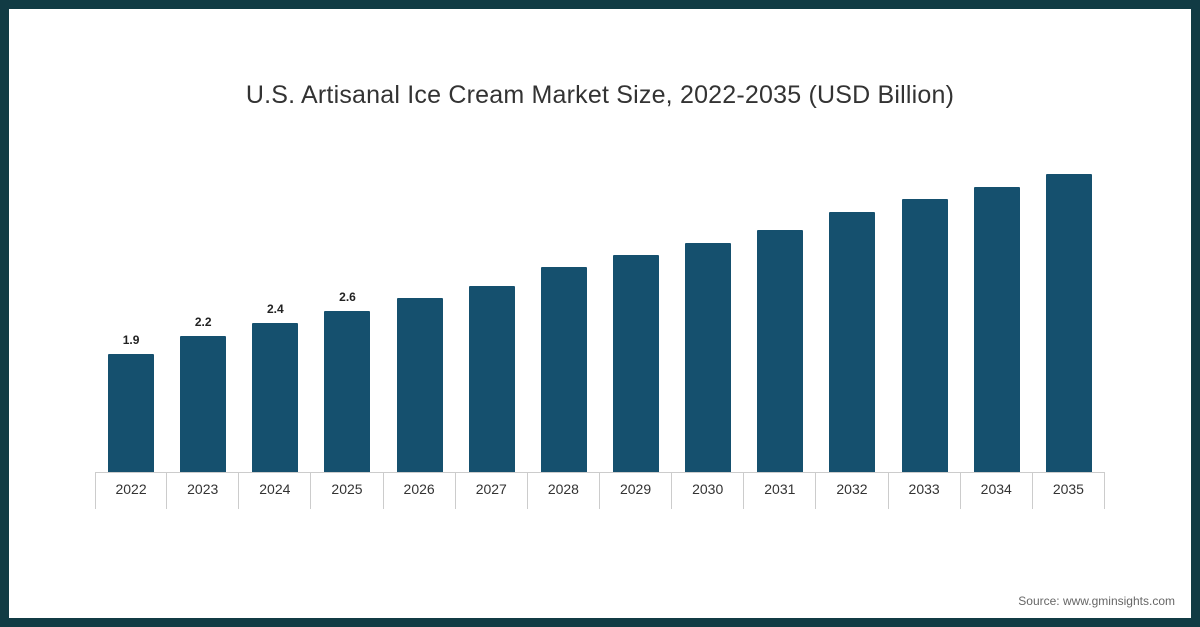 The width and height of the screenshot is (1200, 627). I want to click on bar-column: 2034, so click(996, 335).